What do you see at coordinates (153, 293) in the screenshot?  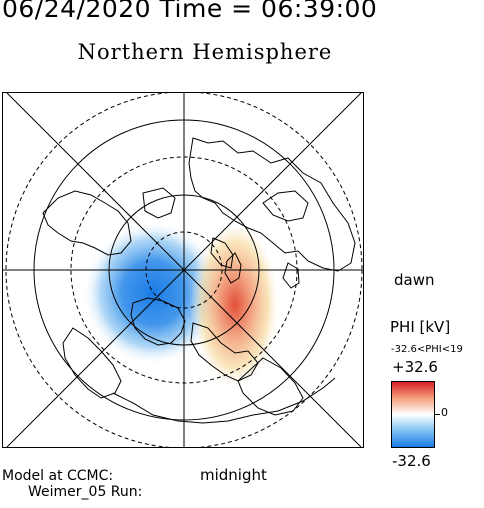 I see `negative-potential-cell` at bounding box center [153, 293].